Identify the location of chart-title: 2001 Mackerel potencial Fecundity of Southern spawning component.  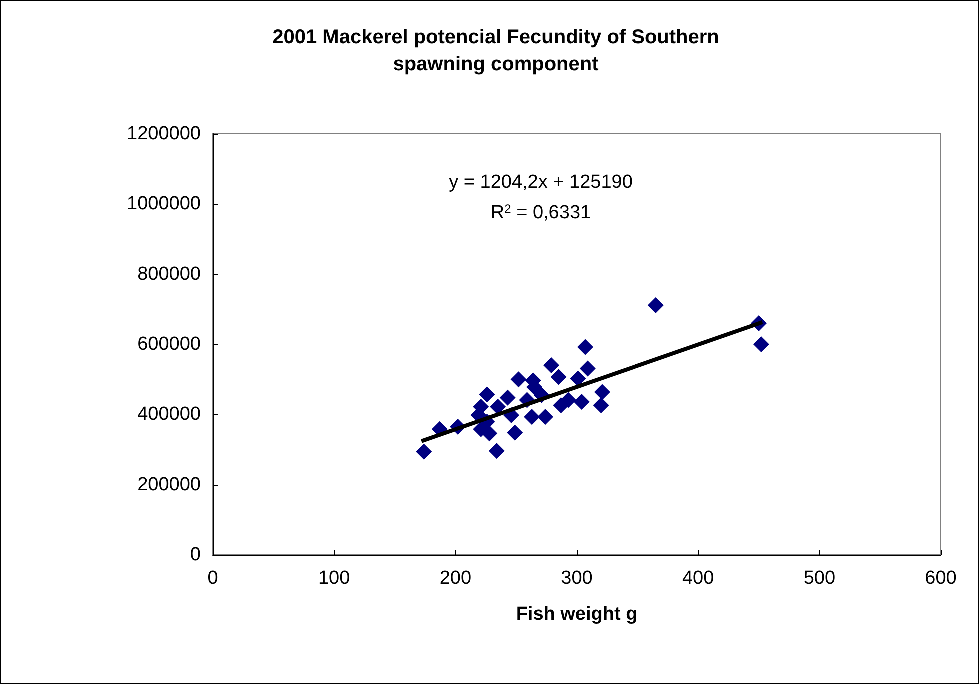
(496, 51).